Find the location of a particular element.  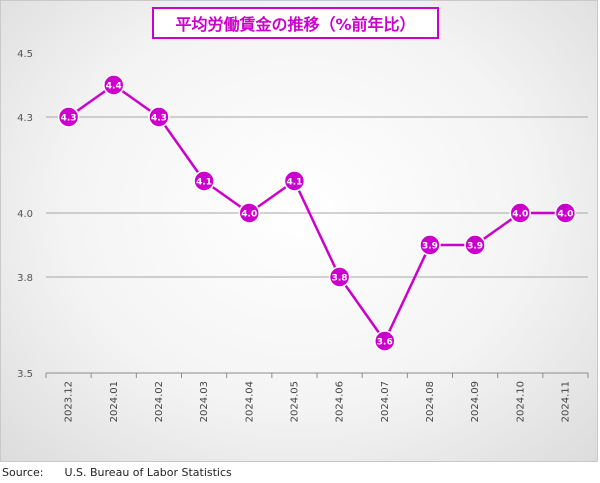

source-note: Source: U.S. Bureau of Labor Statistics is located at coordinates (117, 472).